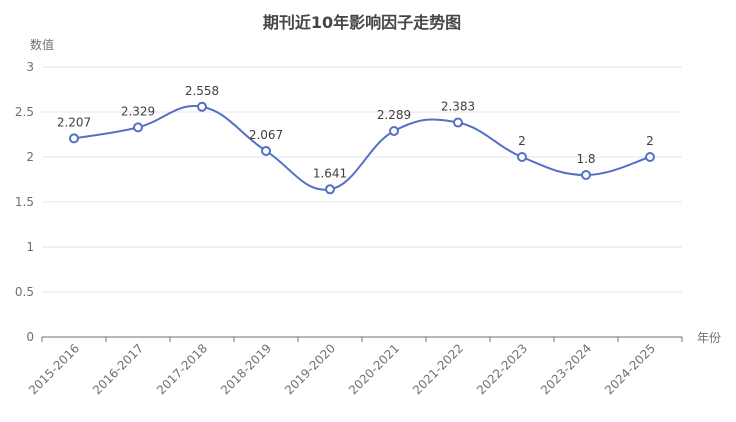  What do you see at coordinates (118, 369) in the screenshot?
I see `x-tick-label: 2016-2017` at bounding box center [118, 369].